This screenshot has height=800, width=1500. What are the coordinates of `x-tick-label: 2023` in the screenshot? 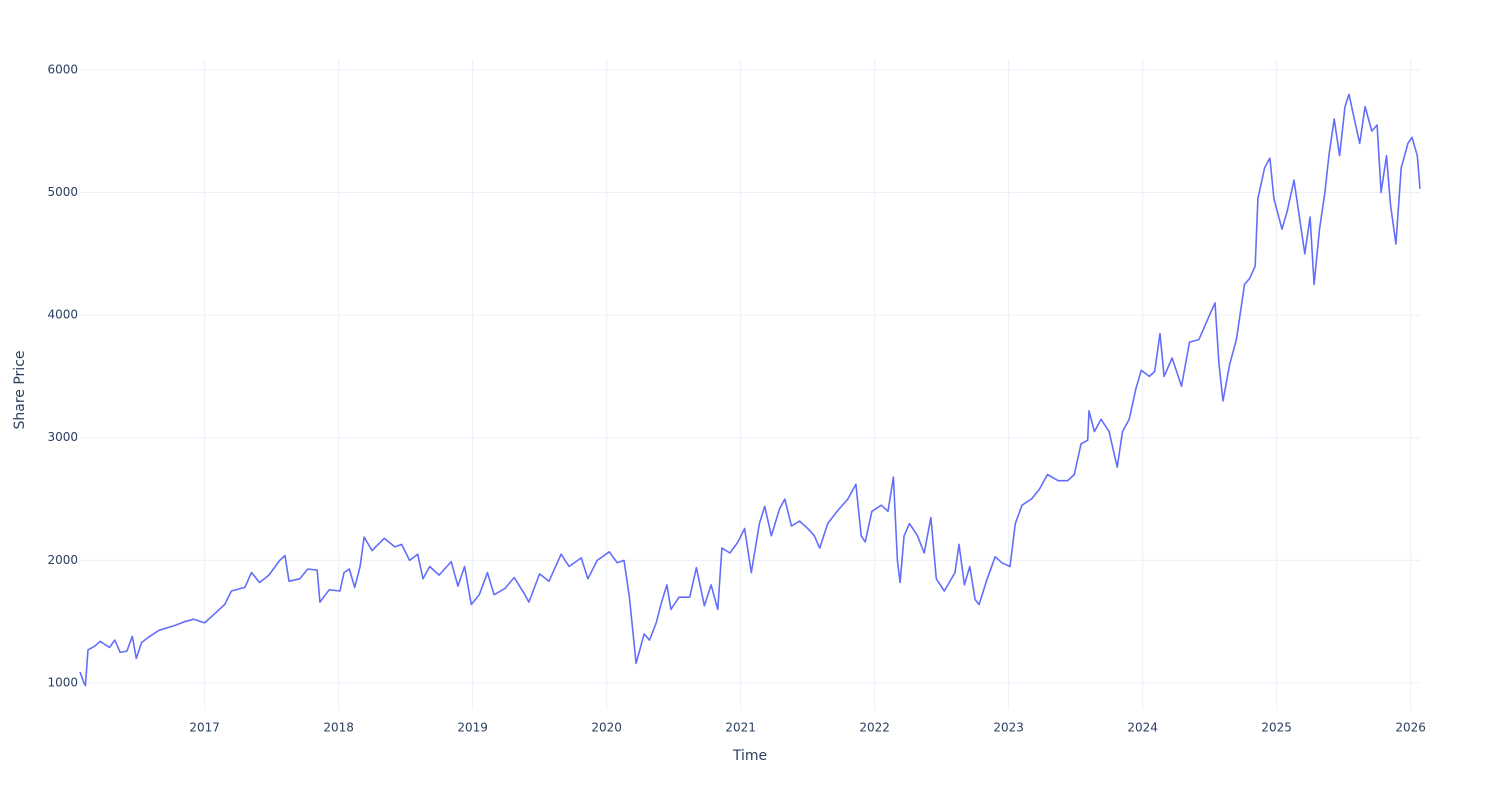 It's located at (1008, 728).